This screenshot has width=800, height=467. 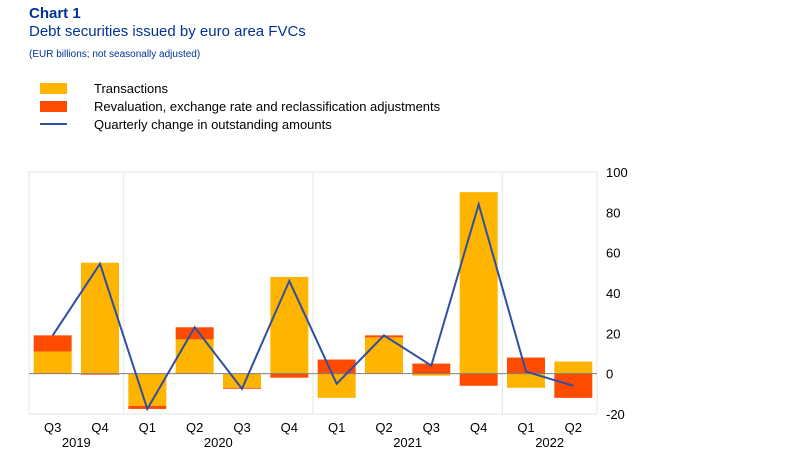 What do you see at coordinates (407, 442) in the screenshot?
I see `x-year-label: 2021` at bounding box center [407, 442].